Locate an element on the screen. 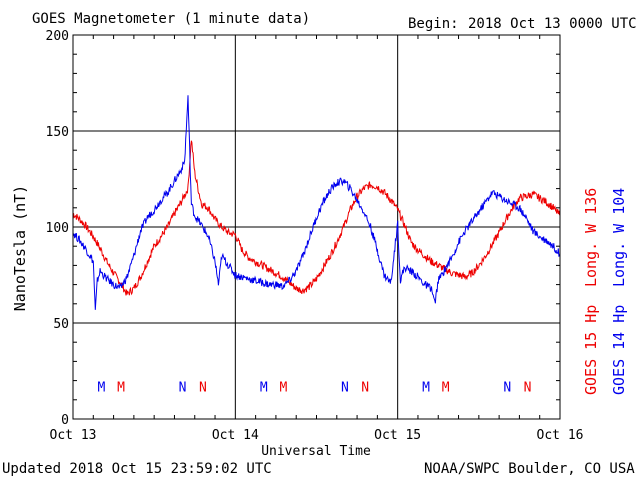 Image resolution: width=640 pixels, height=480 pixels. y-tick-label: 50 is located at coordinates (61, 324).